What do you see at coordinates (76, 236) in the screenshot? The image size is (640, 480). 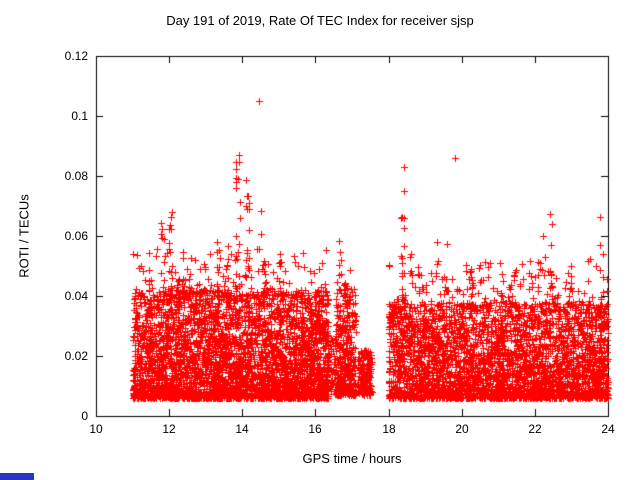 I see `y-tick-label: 0.06` at bounding box center [76, 236].